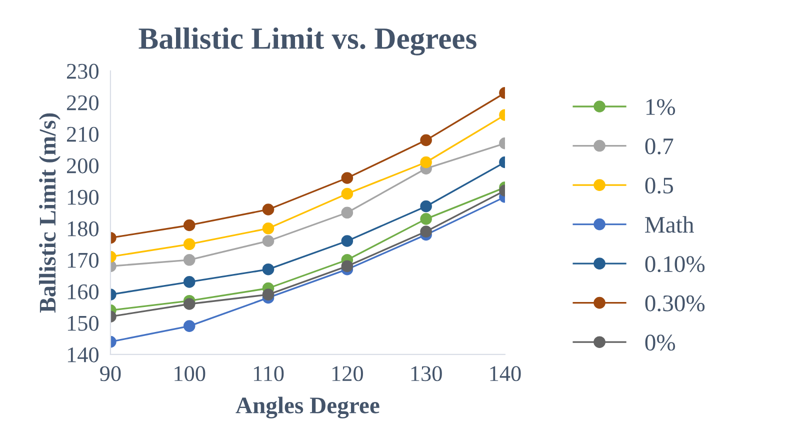 The height and width of the screenshot is (443, 789). I want to click on y-tick-label: 230, so click(82, 71).